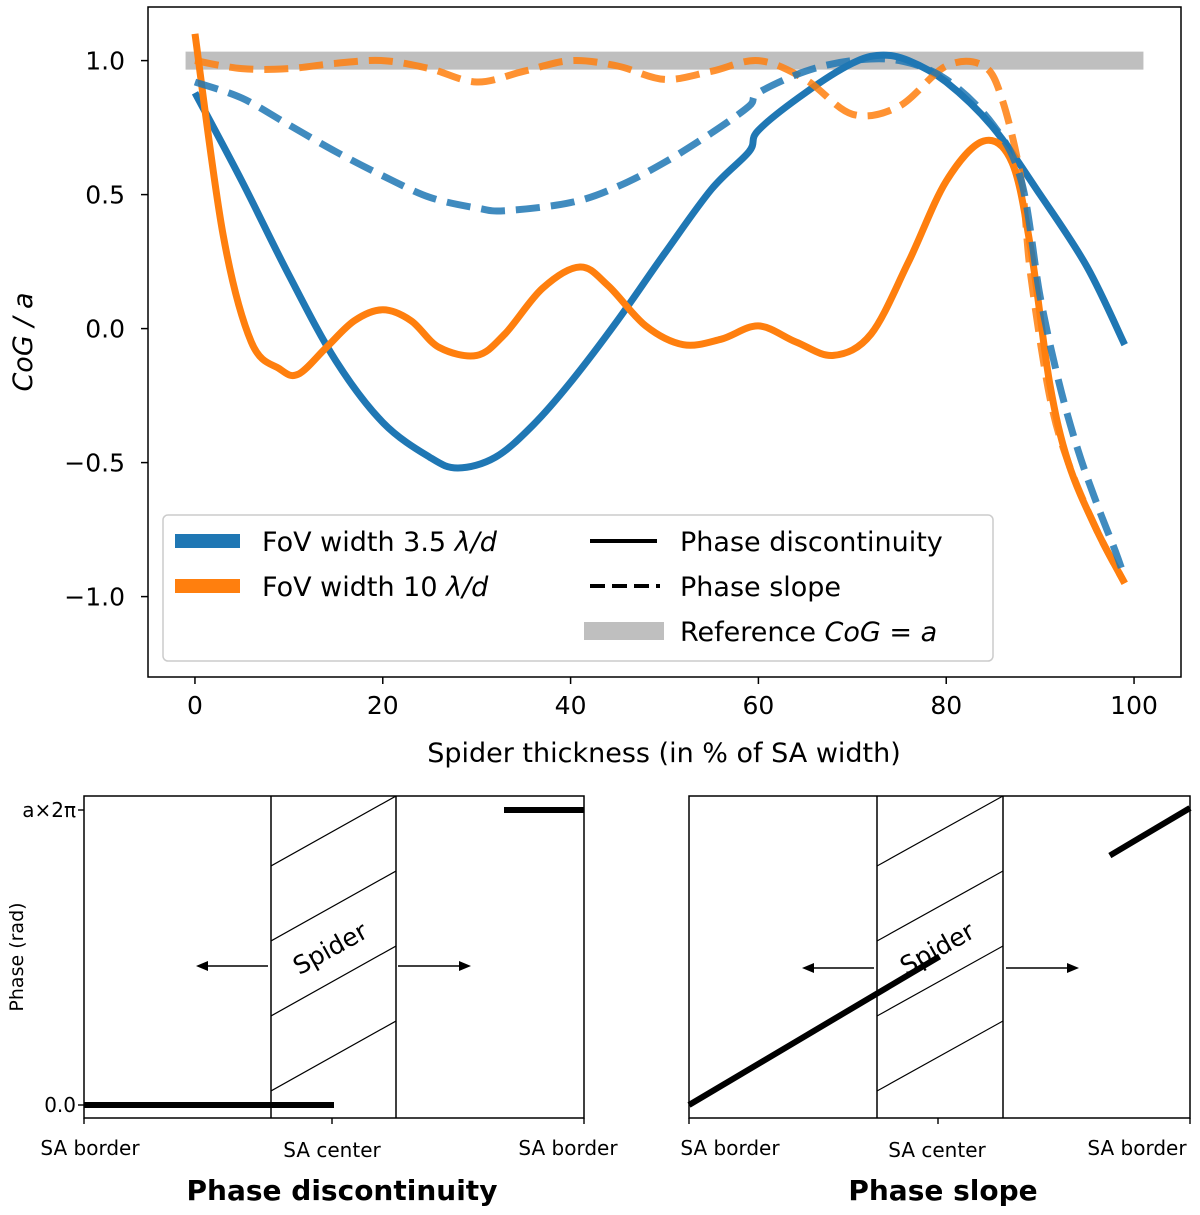 This screenshot has width=1200, height=1215. Describe the element at coordinates (664, 753) in the screenshot. I see `x-axis-title: Spider thickness (in % of SA width)` at that location.